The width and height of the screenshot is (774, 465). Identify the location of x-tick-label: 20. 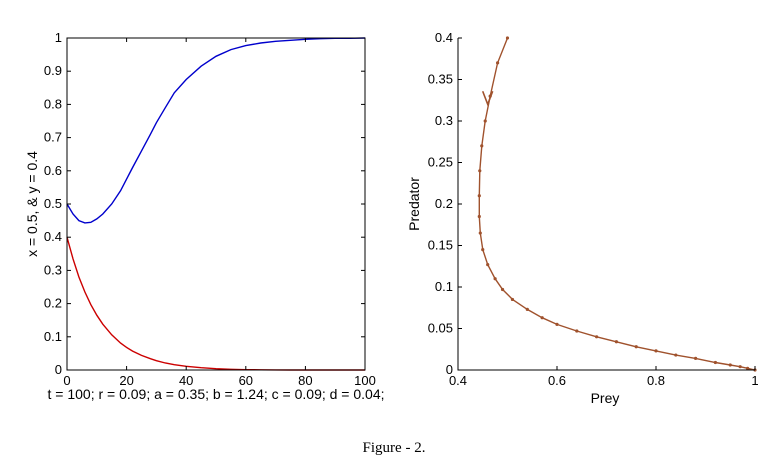
(126, 380).